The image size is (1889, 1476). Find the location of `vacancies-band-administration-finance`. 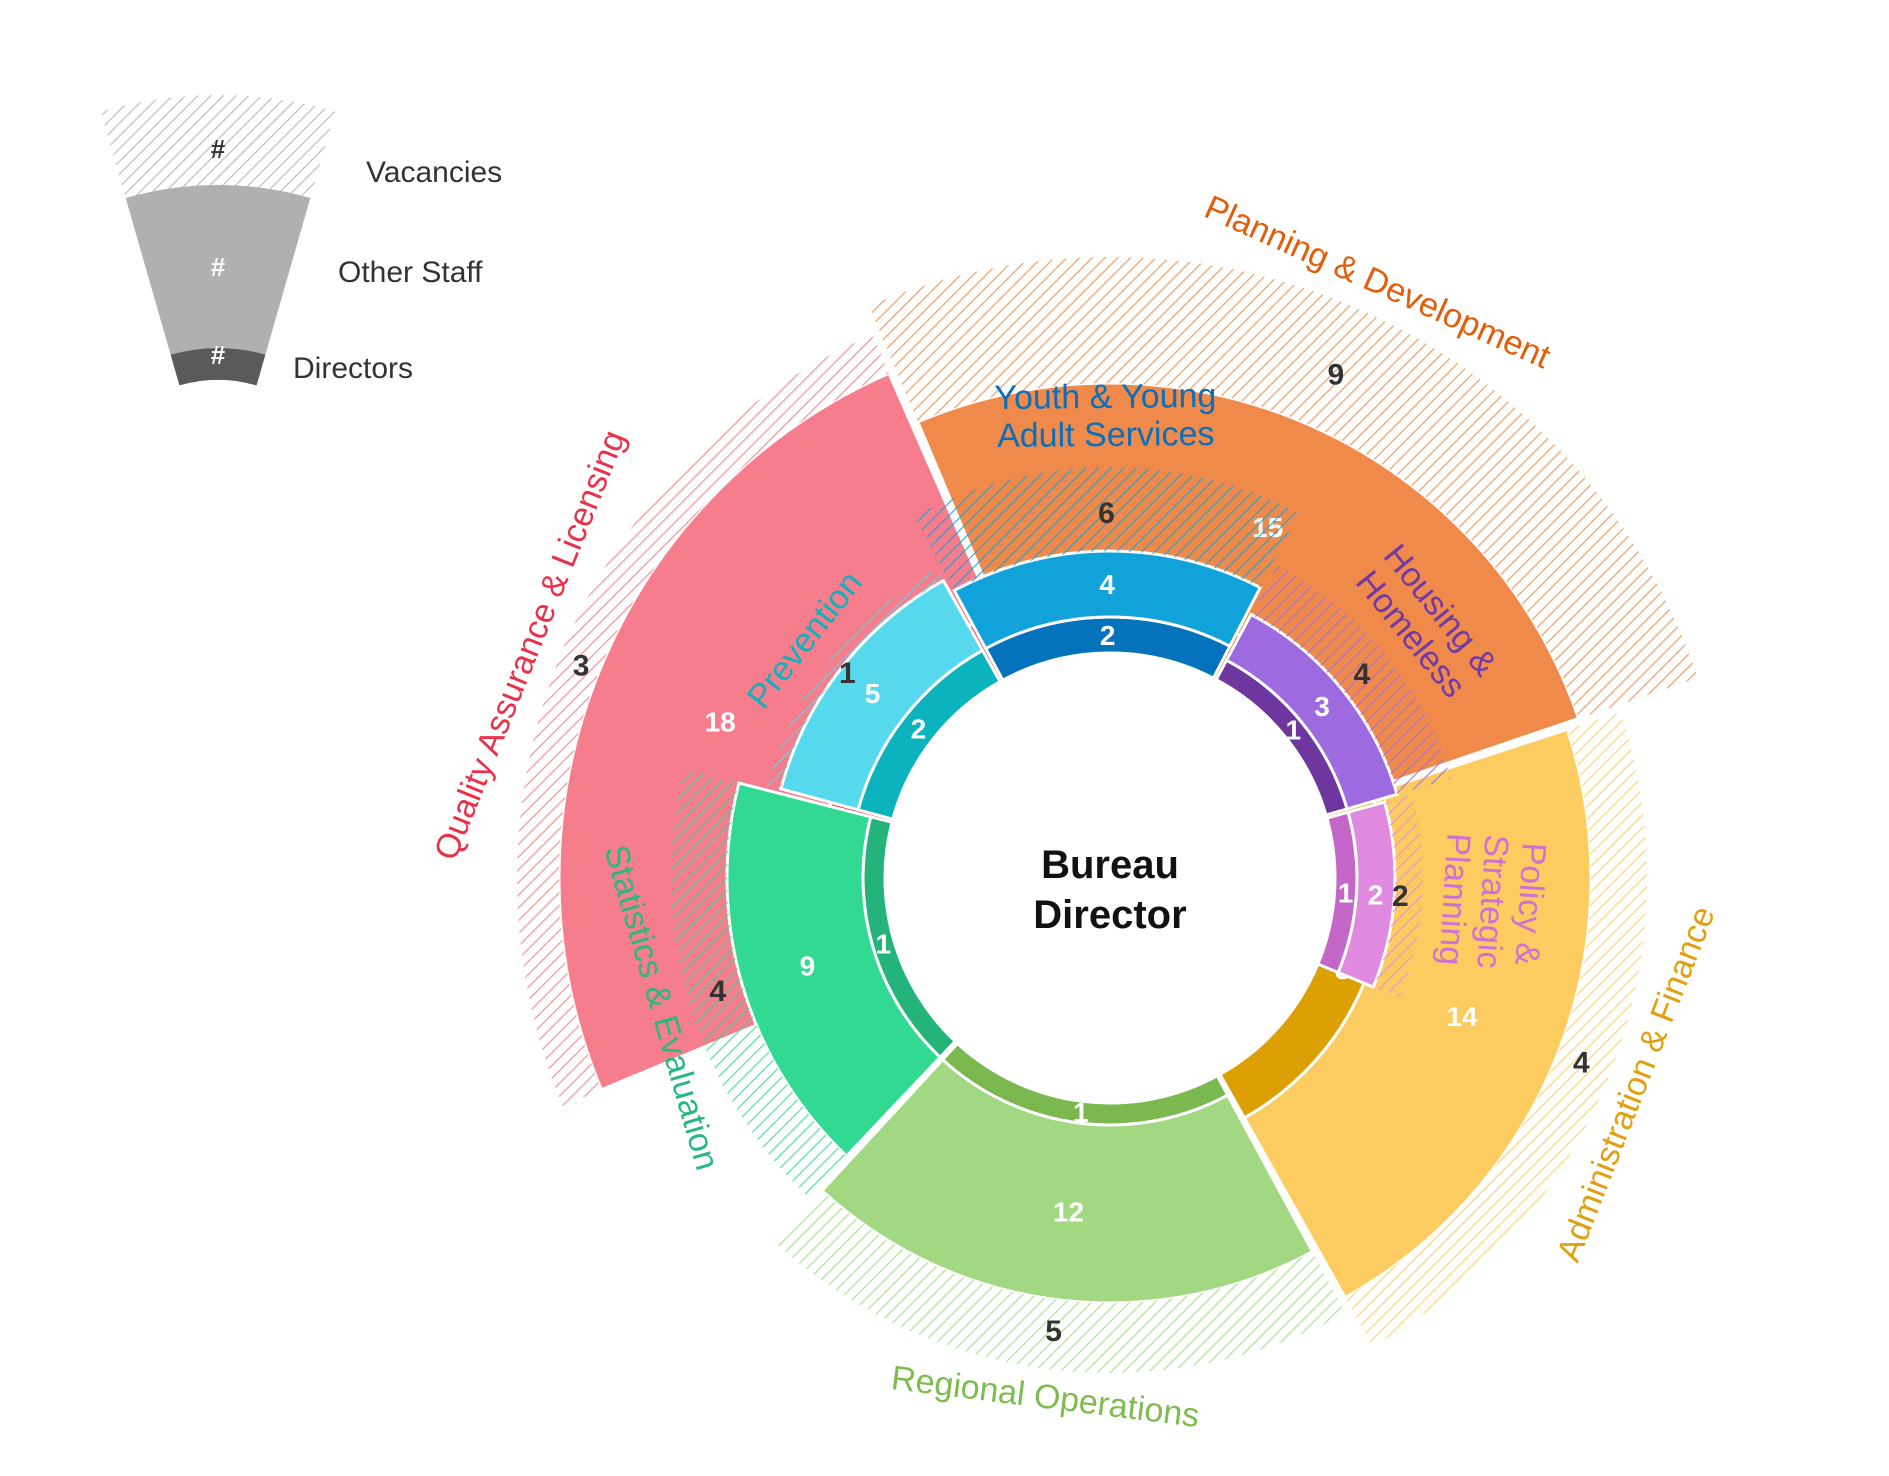

vacancies-band-administration-finance is located at coordinates (1496, 1029).